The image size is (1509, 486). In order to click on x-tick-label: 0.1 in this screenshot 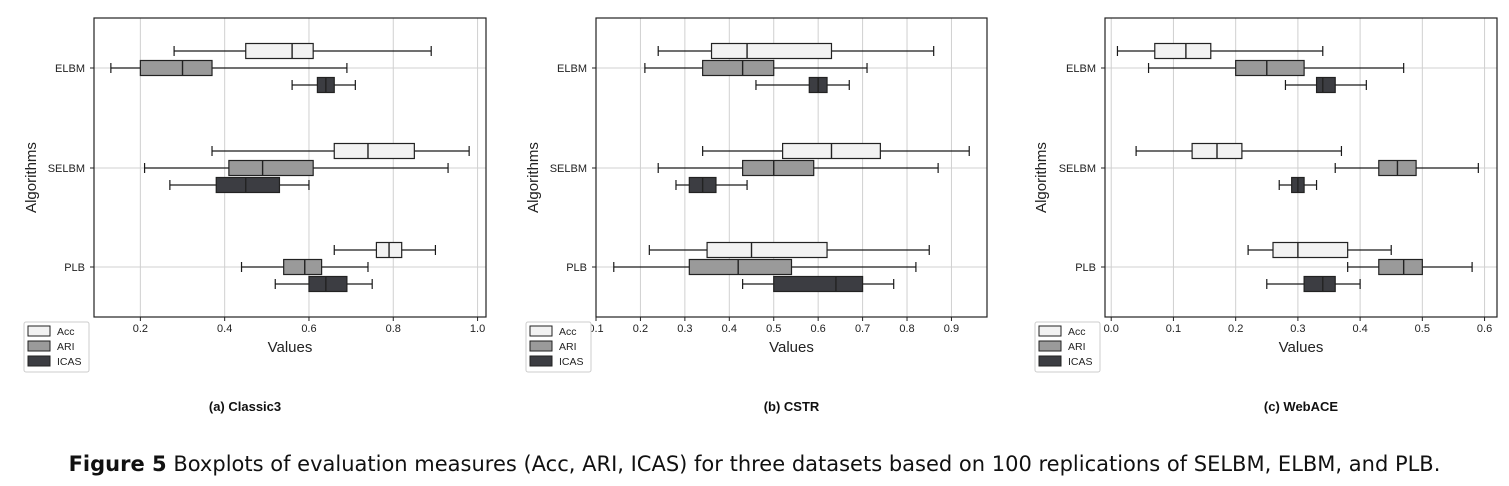, I will do `click(1173, 329)`.